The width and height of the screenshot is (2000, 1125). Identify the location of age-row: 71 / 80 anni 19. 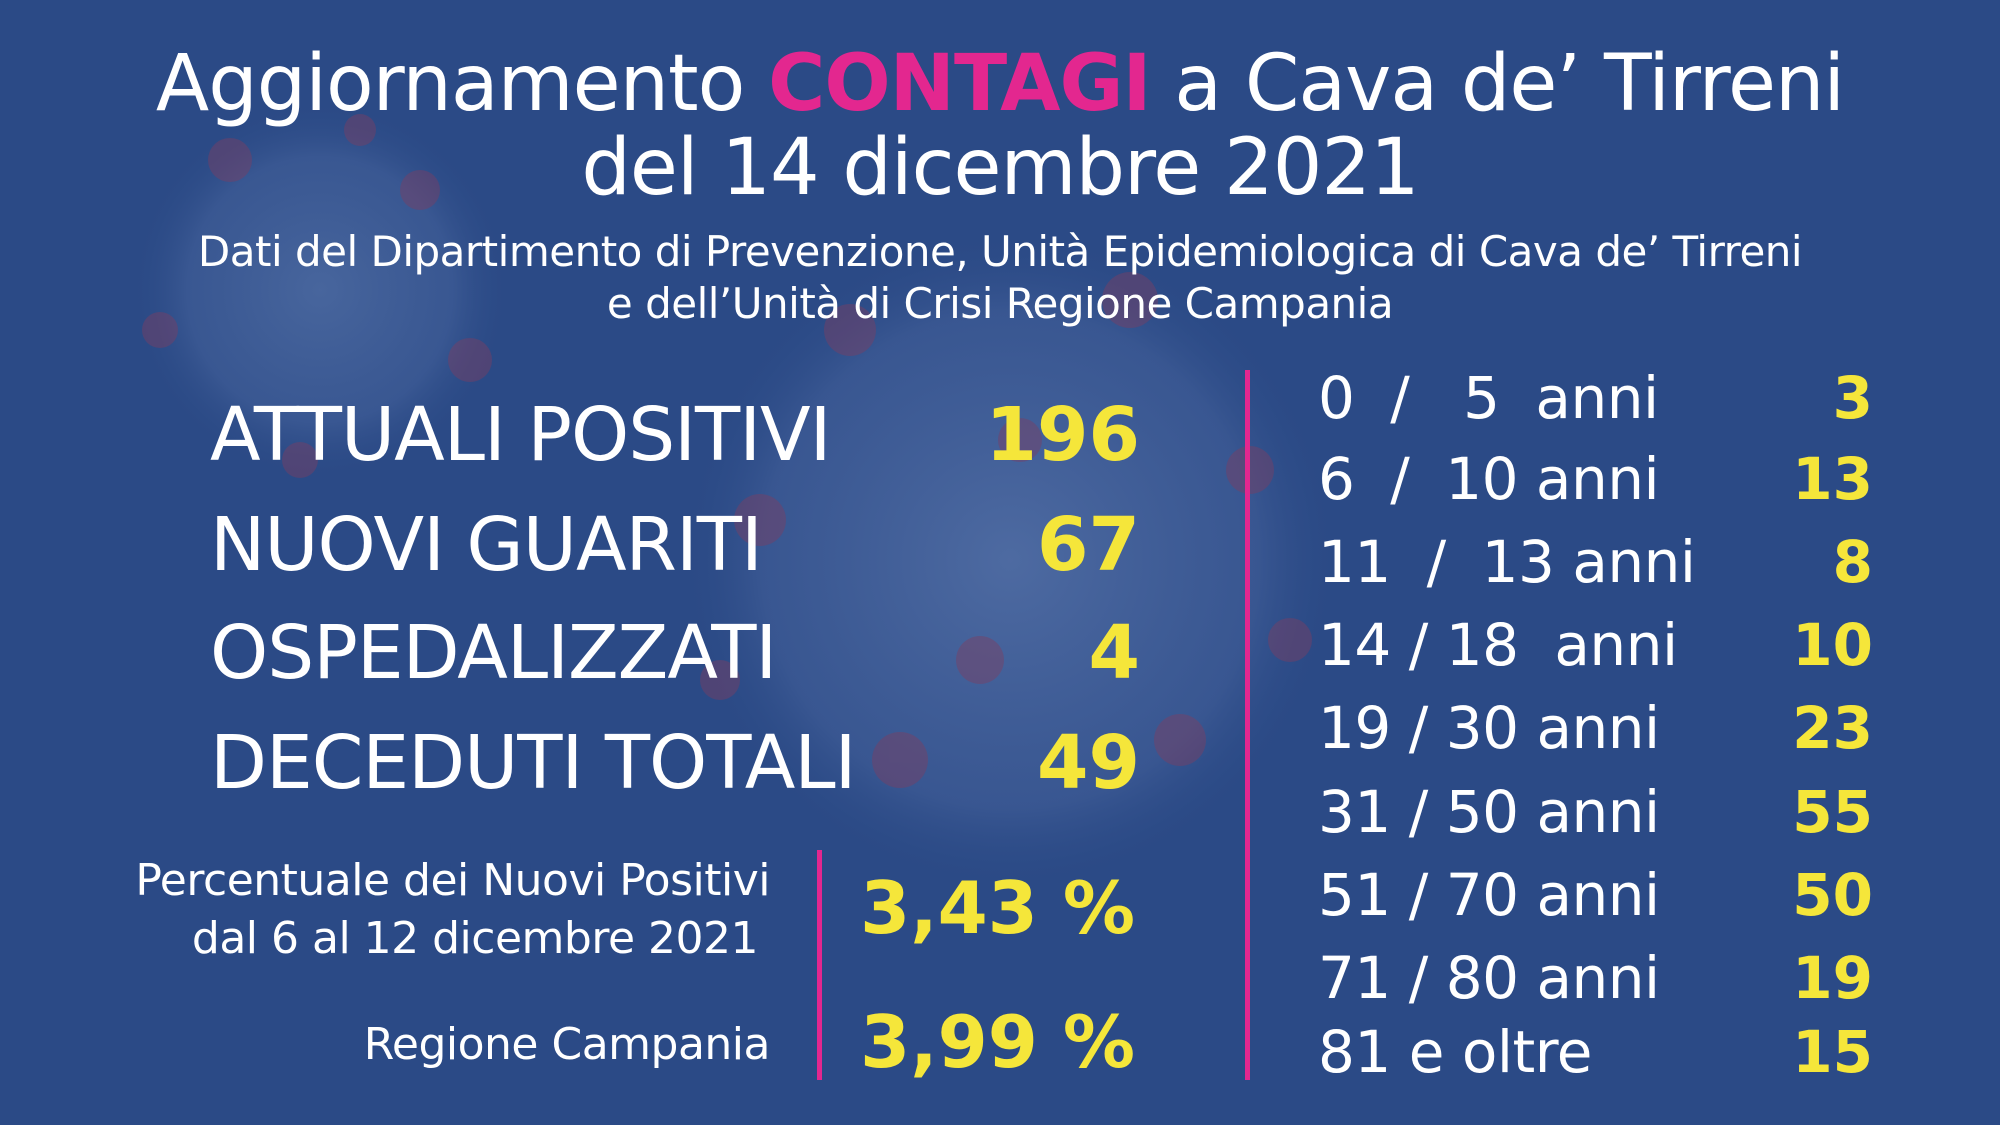
(1595, 978).